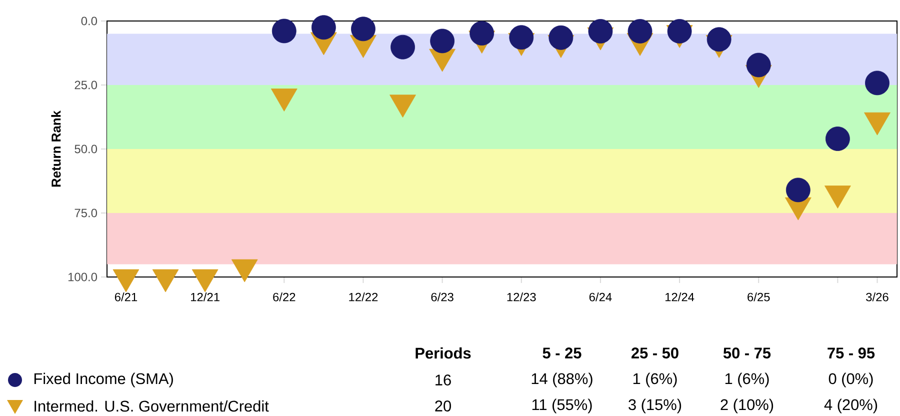  I want to click on y-tick-label: 50.0, so click(86, 149).